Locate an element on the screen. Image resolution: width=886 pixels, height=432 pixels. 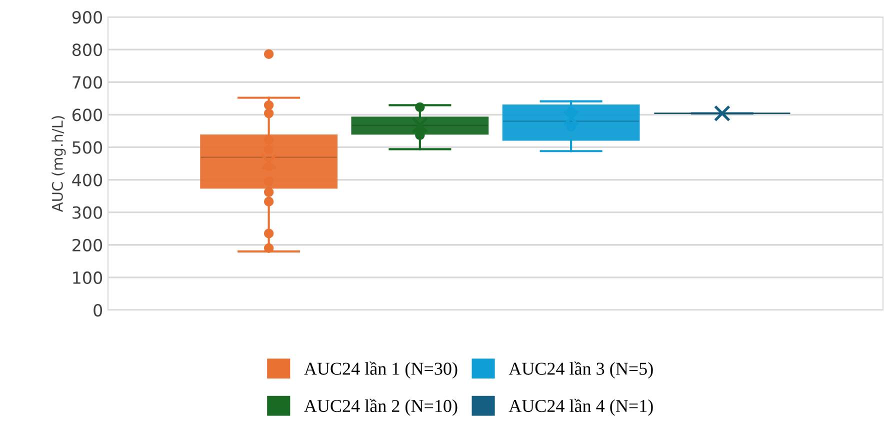
y-tick-label: 600 is located at coordinates (87, 115).